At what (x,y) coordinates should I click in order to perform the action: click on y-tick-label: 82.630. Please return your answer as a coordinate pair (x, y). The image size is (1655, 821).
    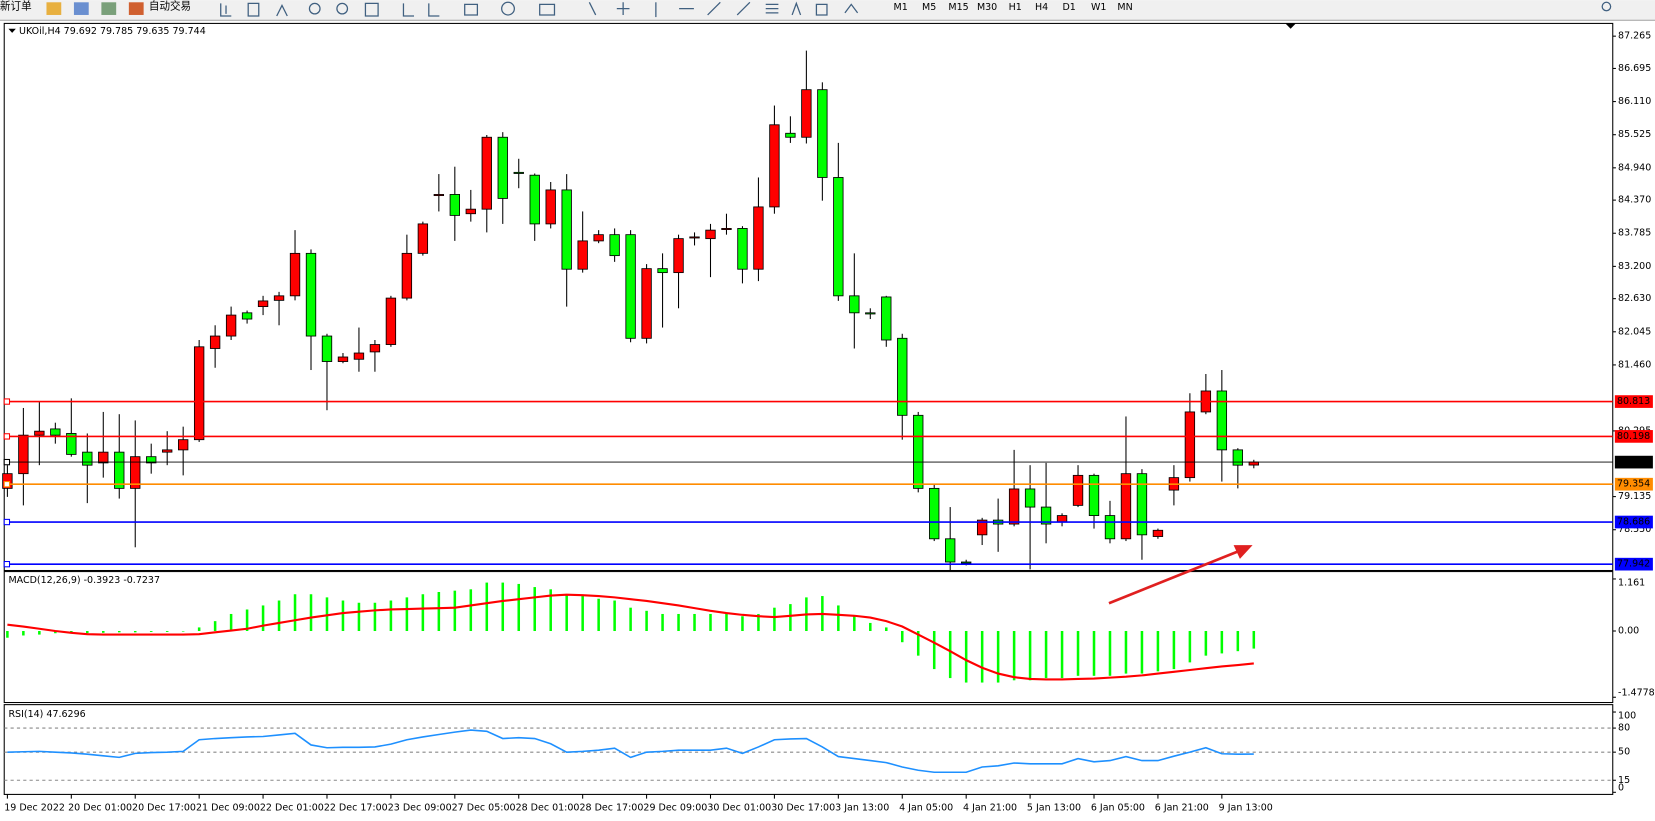
    Looking at the image, I should click on (1634, 298).